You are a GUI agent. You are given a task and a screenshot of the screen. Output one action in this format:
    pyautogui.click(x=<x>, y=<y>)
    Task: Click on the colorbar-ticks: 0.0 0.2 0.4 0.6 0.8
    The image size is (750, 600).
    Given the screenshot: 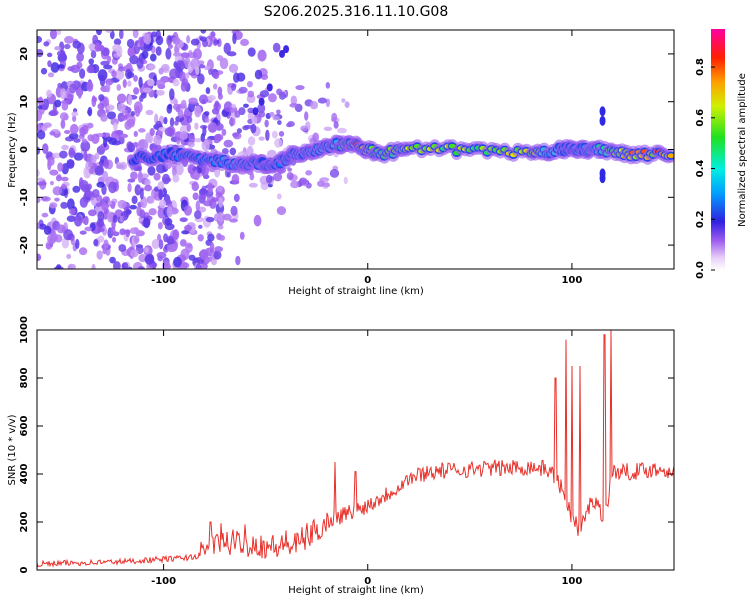 What is the action you would take?
    pyautogui.click(x=705, y=168)
    